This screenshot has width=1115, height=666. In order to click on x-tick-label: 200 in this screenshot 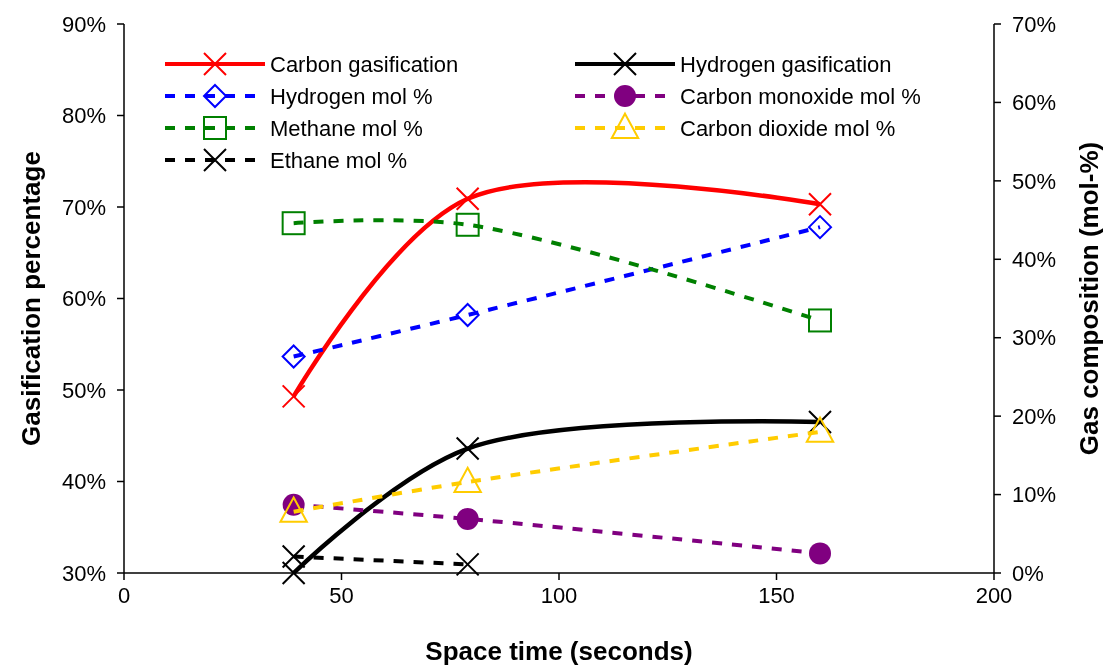, I will do `click(994, 595)`.